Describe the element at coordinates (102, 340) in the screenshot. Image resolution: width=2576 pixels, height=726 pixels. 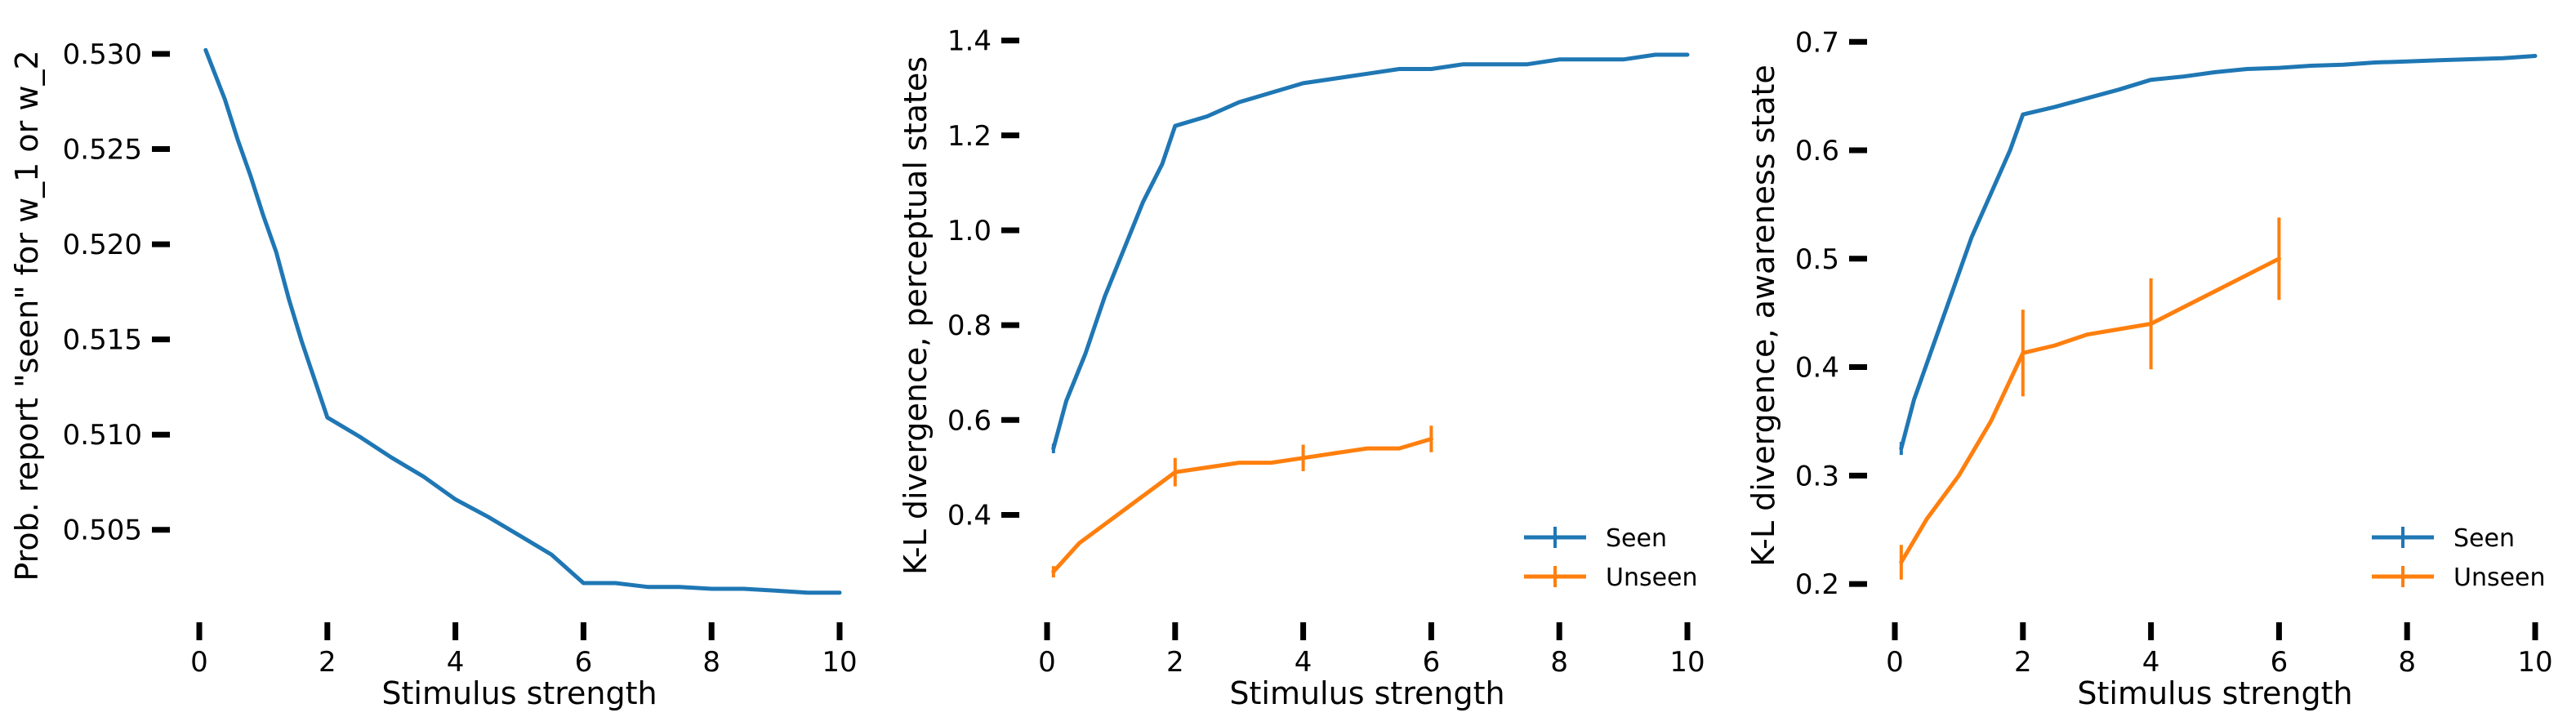
I see `y-tick-label: 0.515` at that location.